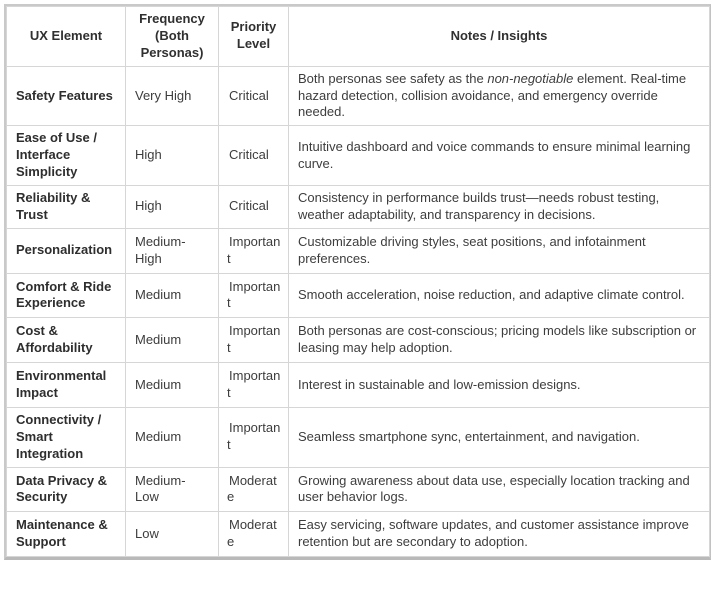 The image size is (715, 608). What do you see at coordinates (172, 36) in the screenshot?
I see `header-frequency: Frequency (Both Personas)` at bounding box center [172, 36].